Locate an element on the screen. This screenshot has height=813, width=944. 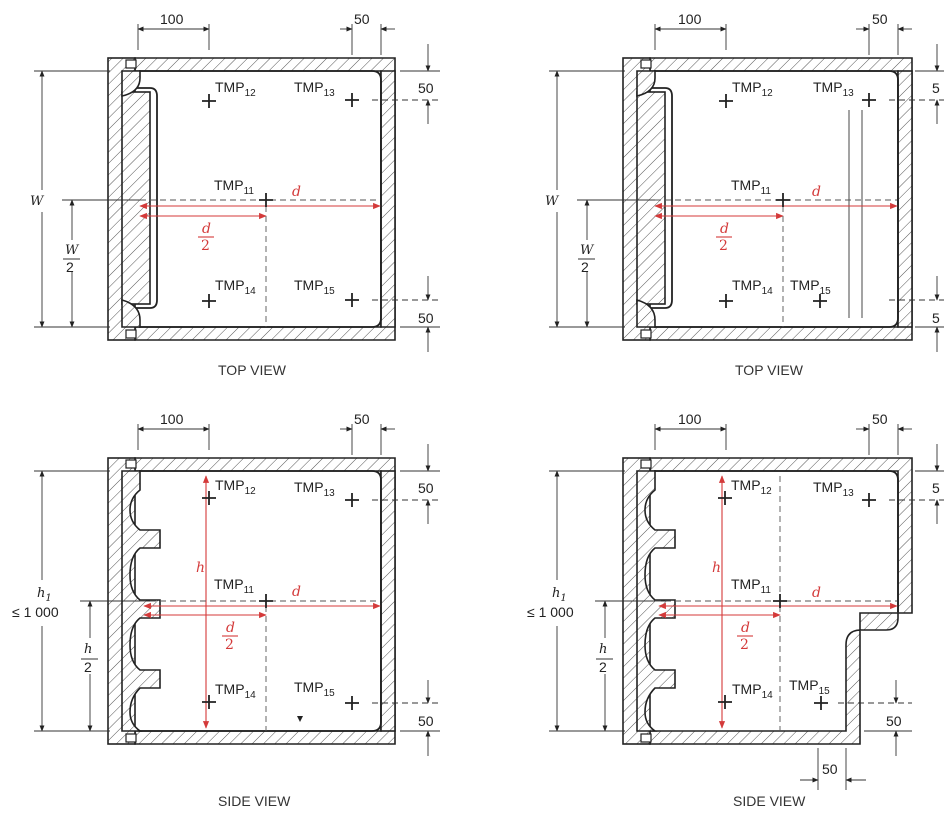
dim-bottom-right-5: 5 is located at coordinates (936, 318).